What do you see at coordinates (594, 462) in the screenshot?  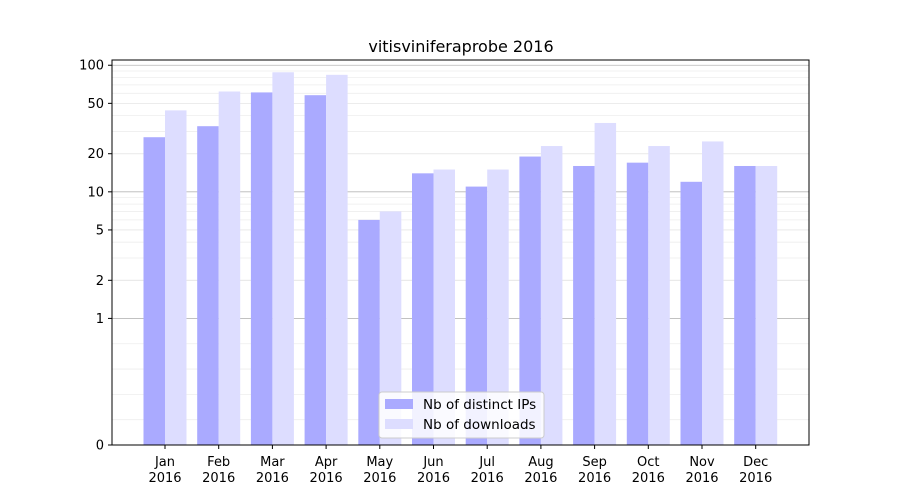 I see `x-tick-label-month: Sep` at bounding box center [594, 462].